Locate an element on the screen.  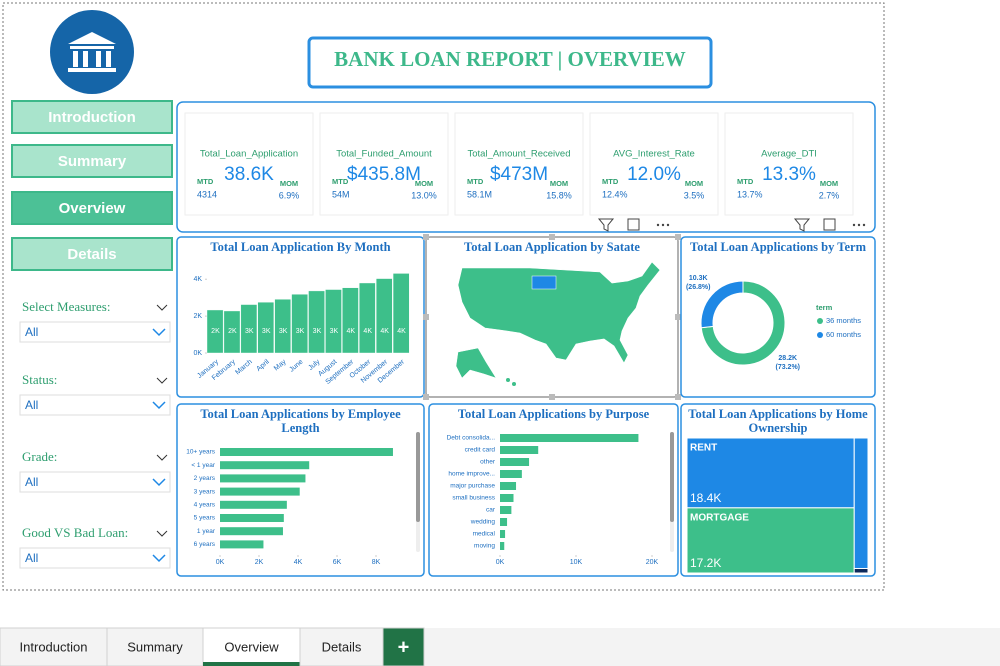
map-country is located at coordinates (559, 312).